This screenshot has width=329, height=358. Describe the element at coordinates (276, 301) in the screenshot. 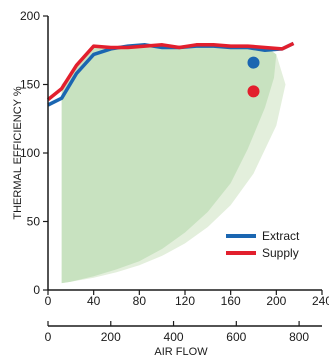

I see `x-tick-label-200: 200` at that location.